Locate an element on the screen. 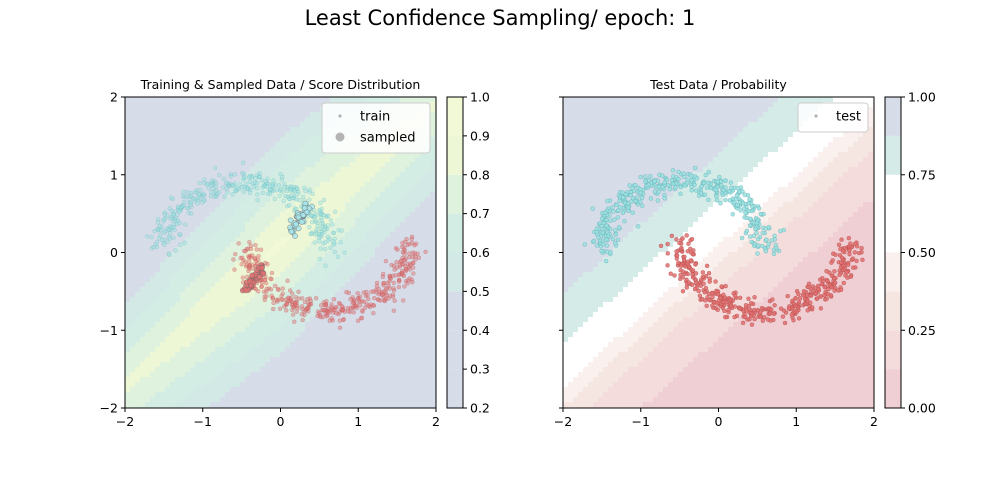 Image resolution: width=1000 pixels, height=500 pixels. sampled-point is located at coordinates (262, 268).